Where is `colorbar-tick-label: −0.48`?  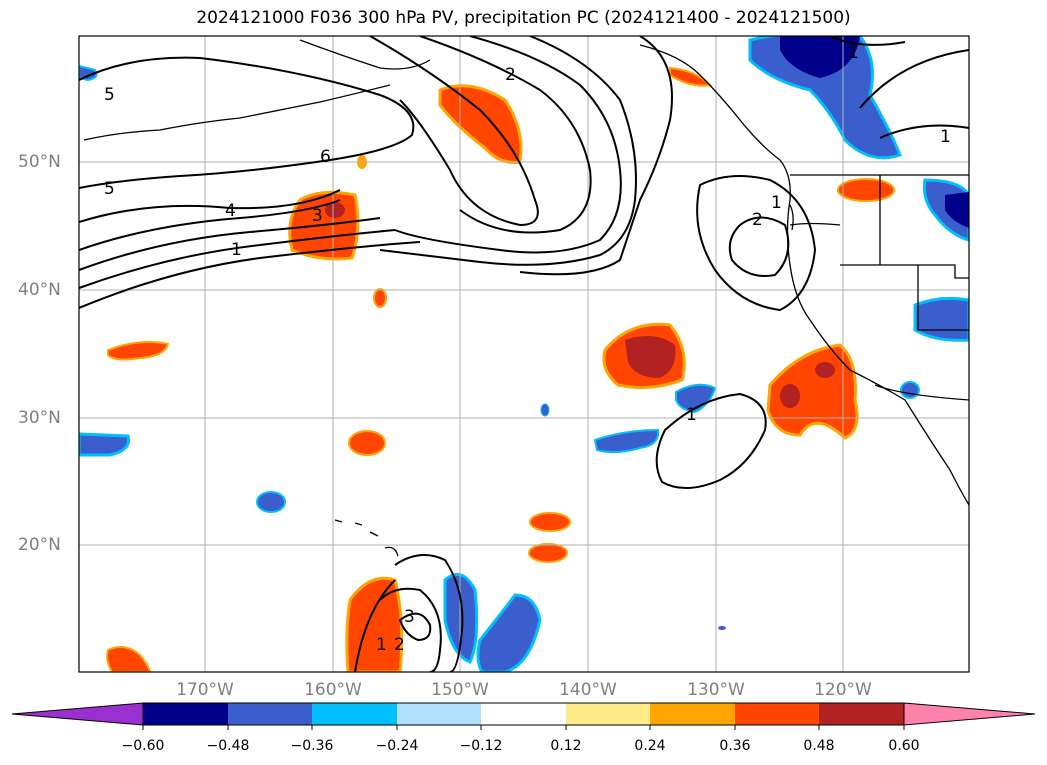
colorbar-tick-label: −0.48 is located at coordinates (228, 746).